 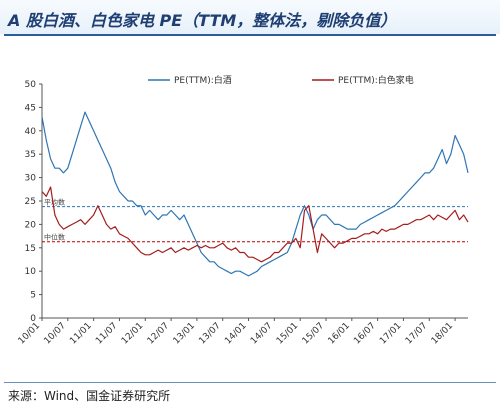 What do you see at coordinates (31, 179) in the screenshot?
I see `y-tick-label: 30` at bounding box center [31, 179].